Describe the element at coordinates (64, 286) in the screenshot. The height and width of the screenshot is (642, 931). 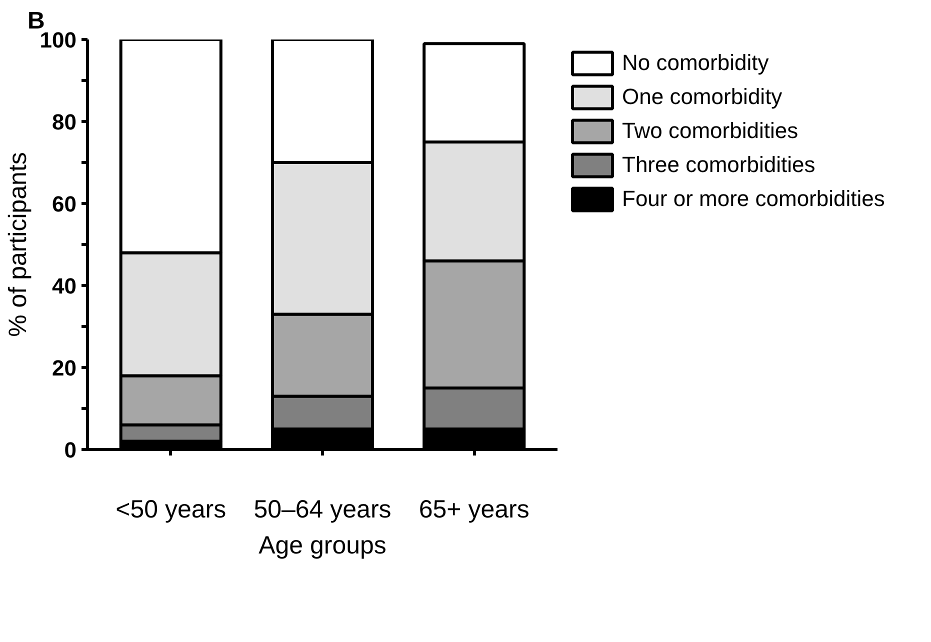
I see `y-tick-label: 40` at that location.